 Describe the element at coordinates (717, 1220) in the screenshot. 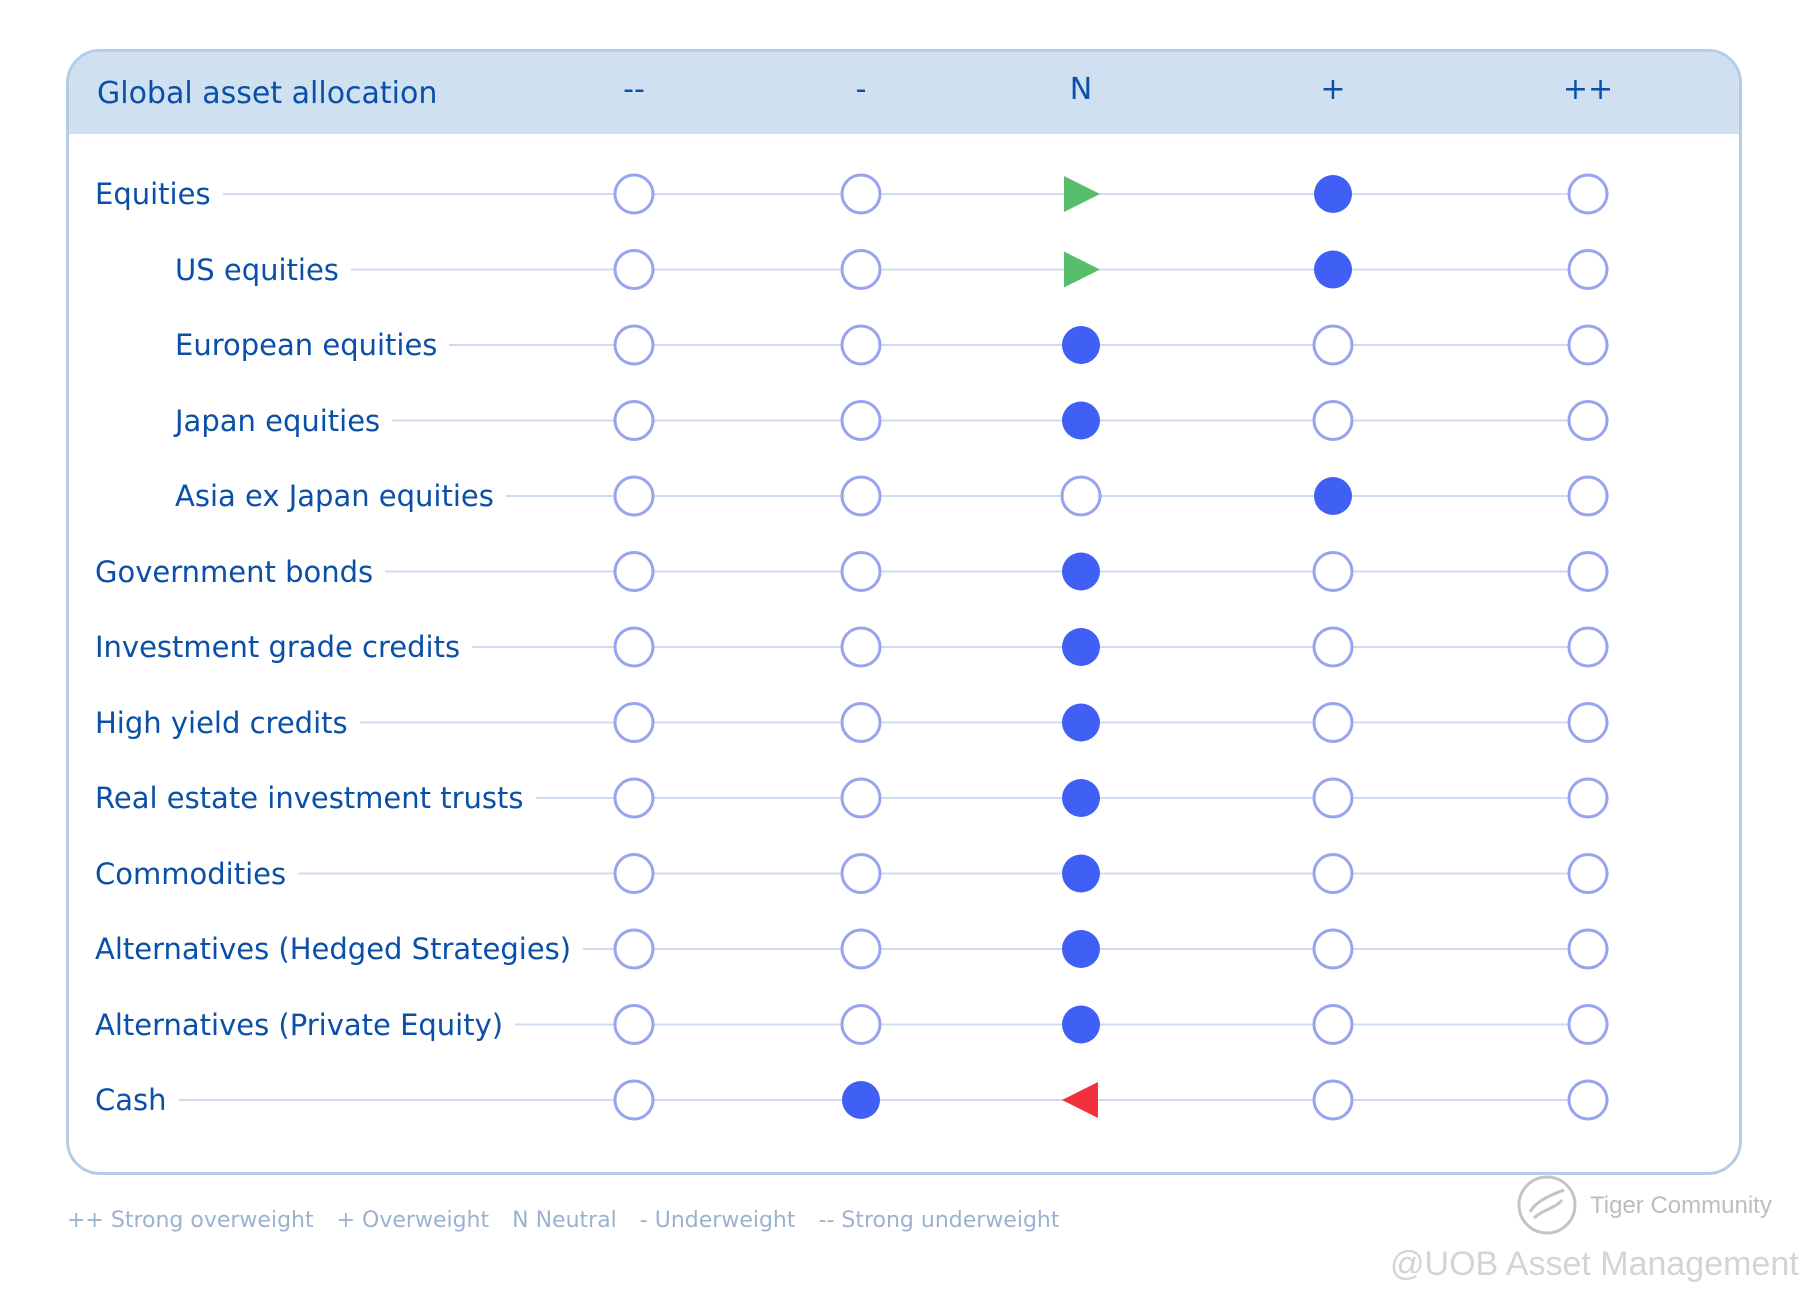

I see `legend-underweight: - Underweight` at that location.